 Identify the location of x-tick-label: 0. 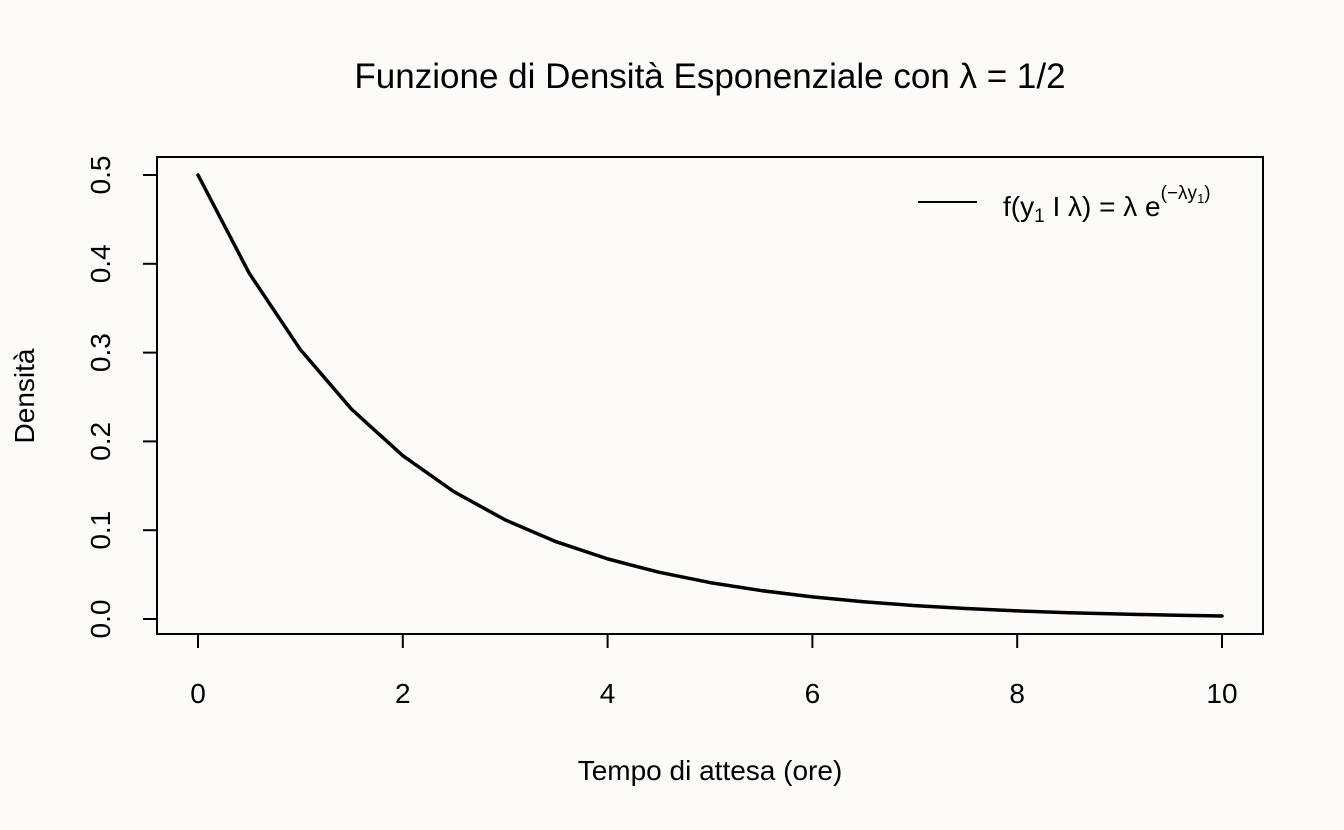
(198, 693).